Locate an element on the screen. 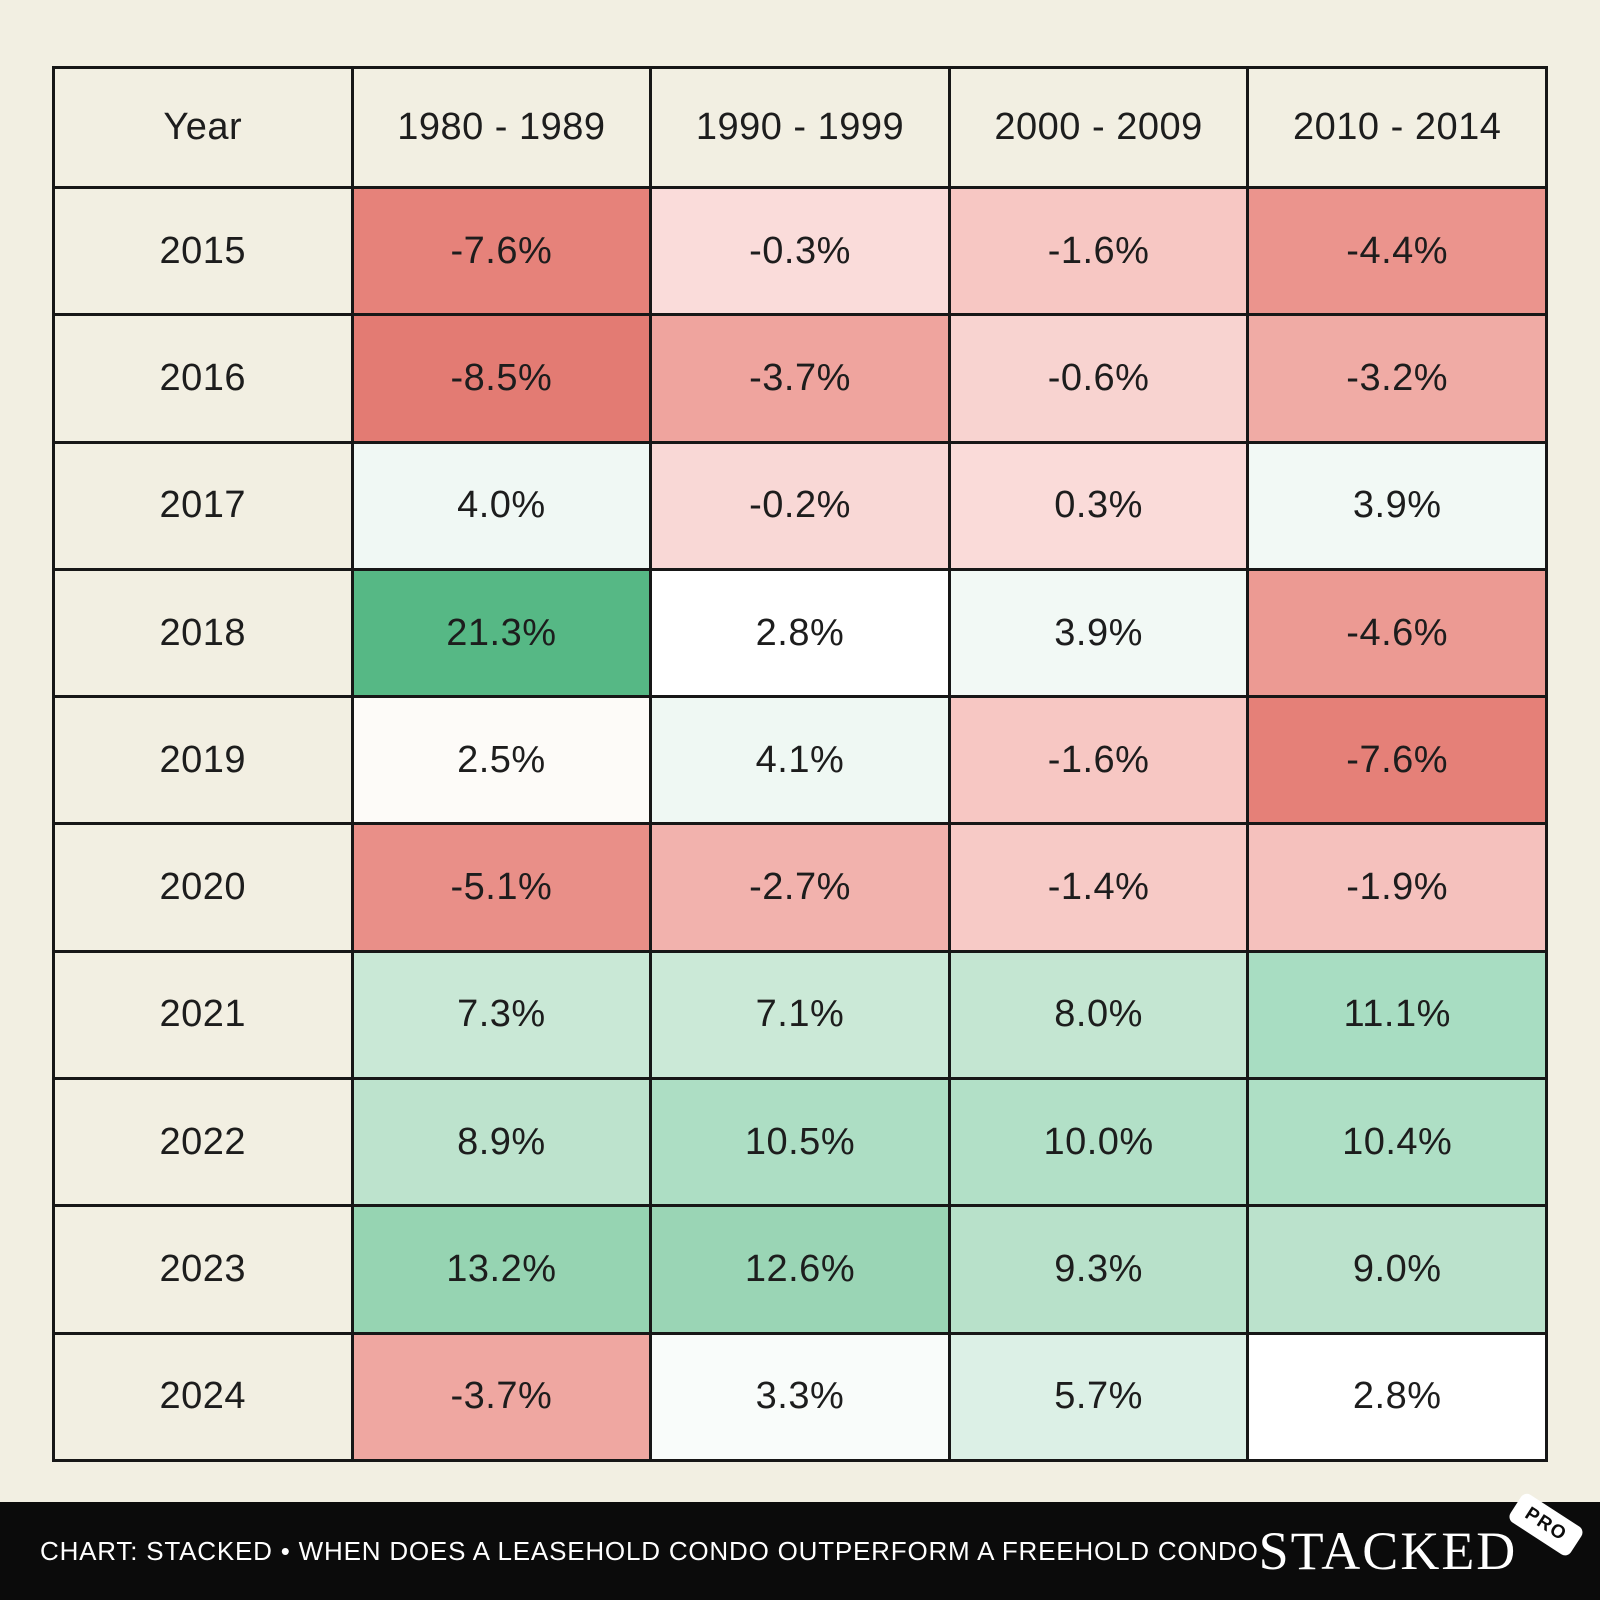 The width and height of the screenshot is (1600, 1600). column-header: 1990 - 1999 is located at coordinates (800, 127).